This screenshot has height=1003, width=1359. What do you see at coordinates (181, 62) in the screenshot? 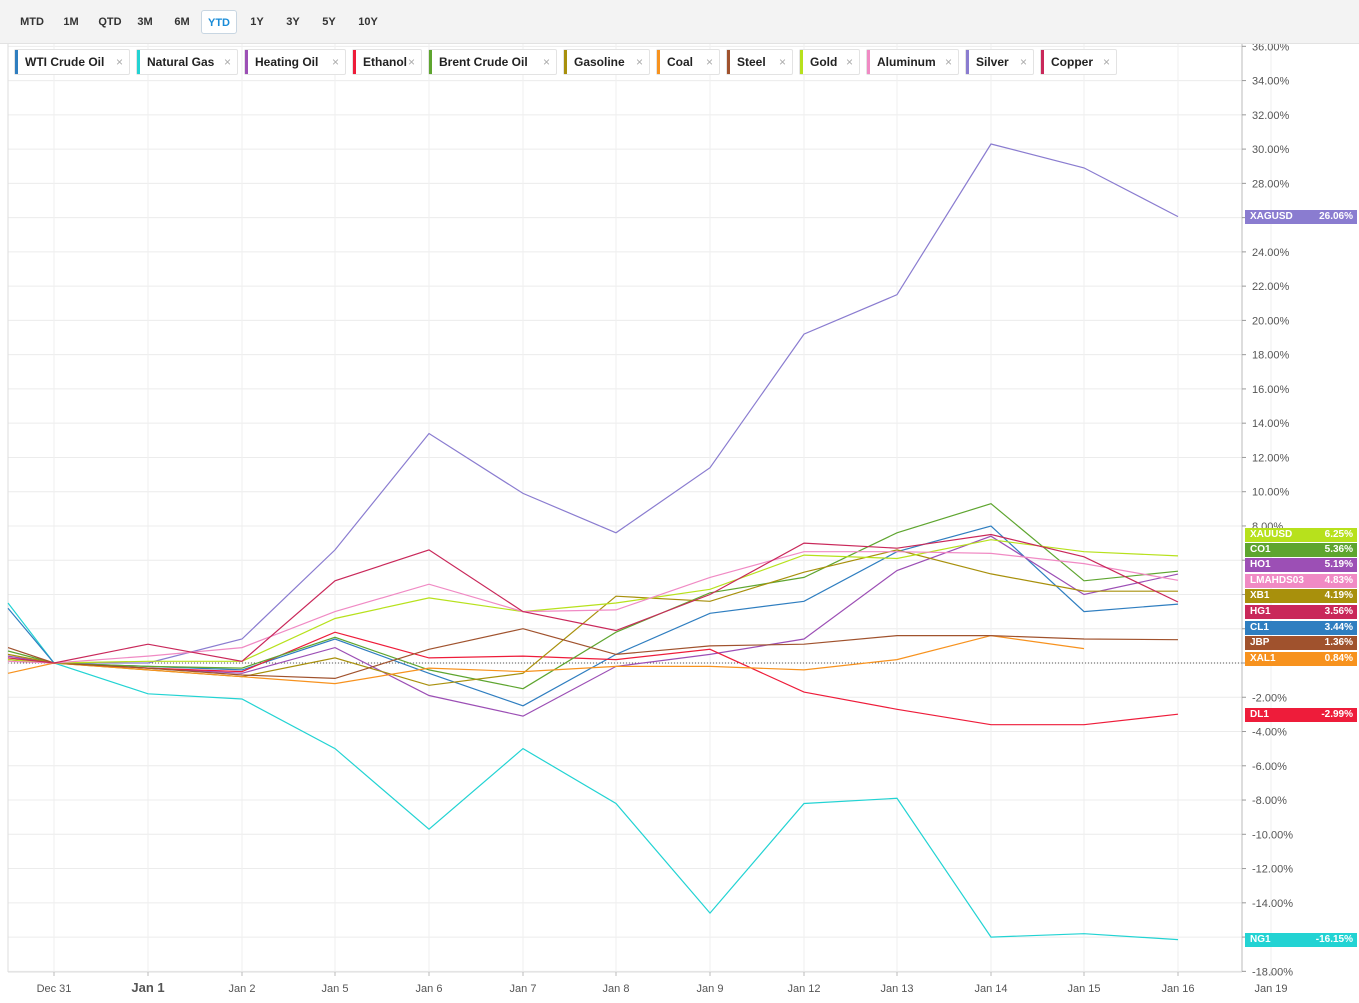
I see `legend-label: Natural Gas` at bounding box center [181, 62].